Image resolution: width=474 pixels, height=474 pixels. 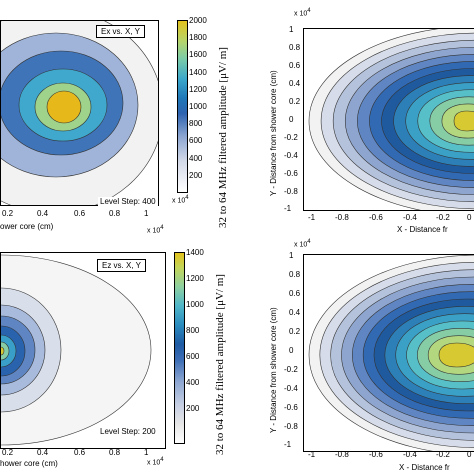 What do you see at coordinates (187, 198) in the screenshot?
I see `cbar-exponent-power: 4` at bounding box center [187, 198].